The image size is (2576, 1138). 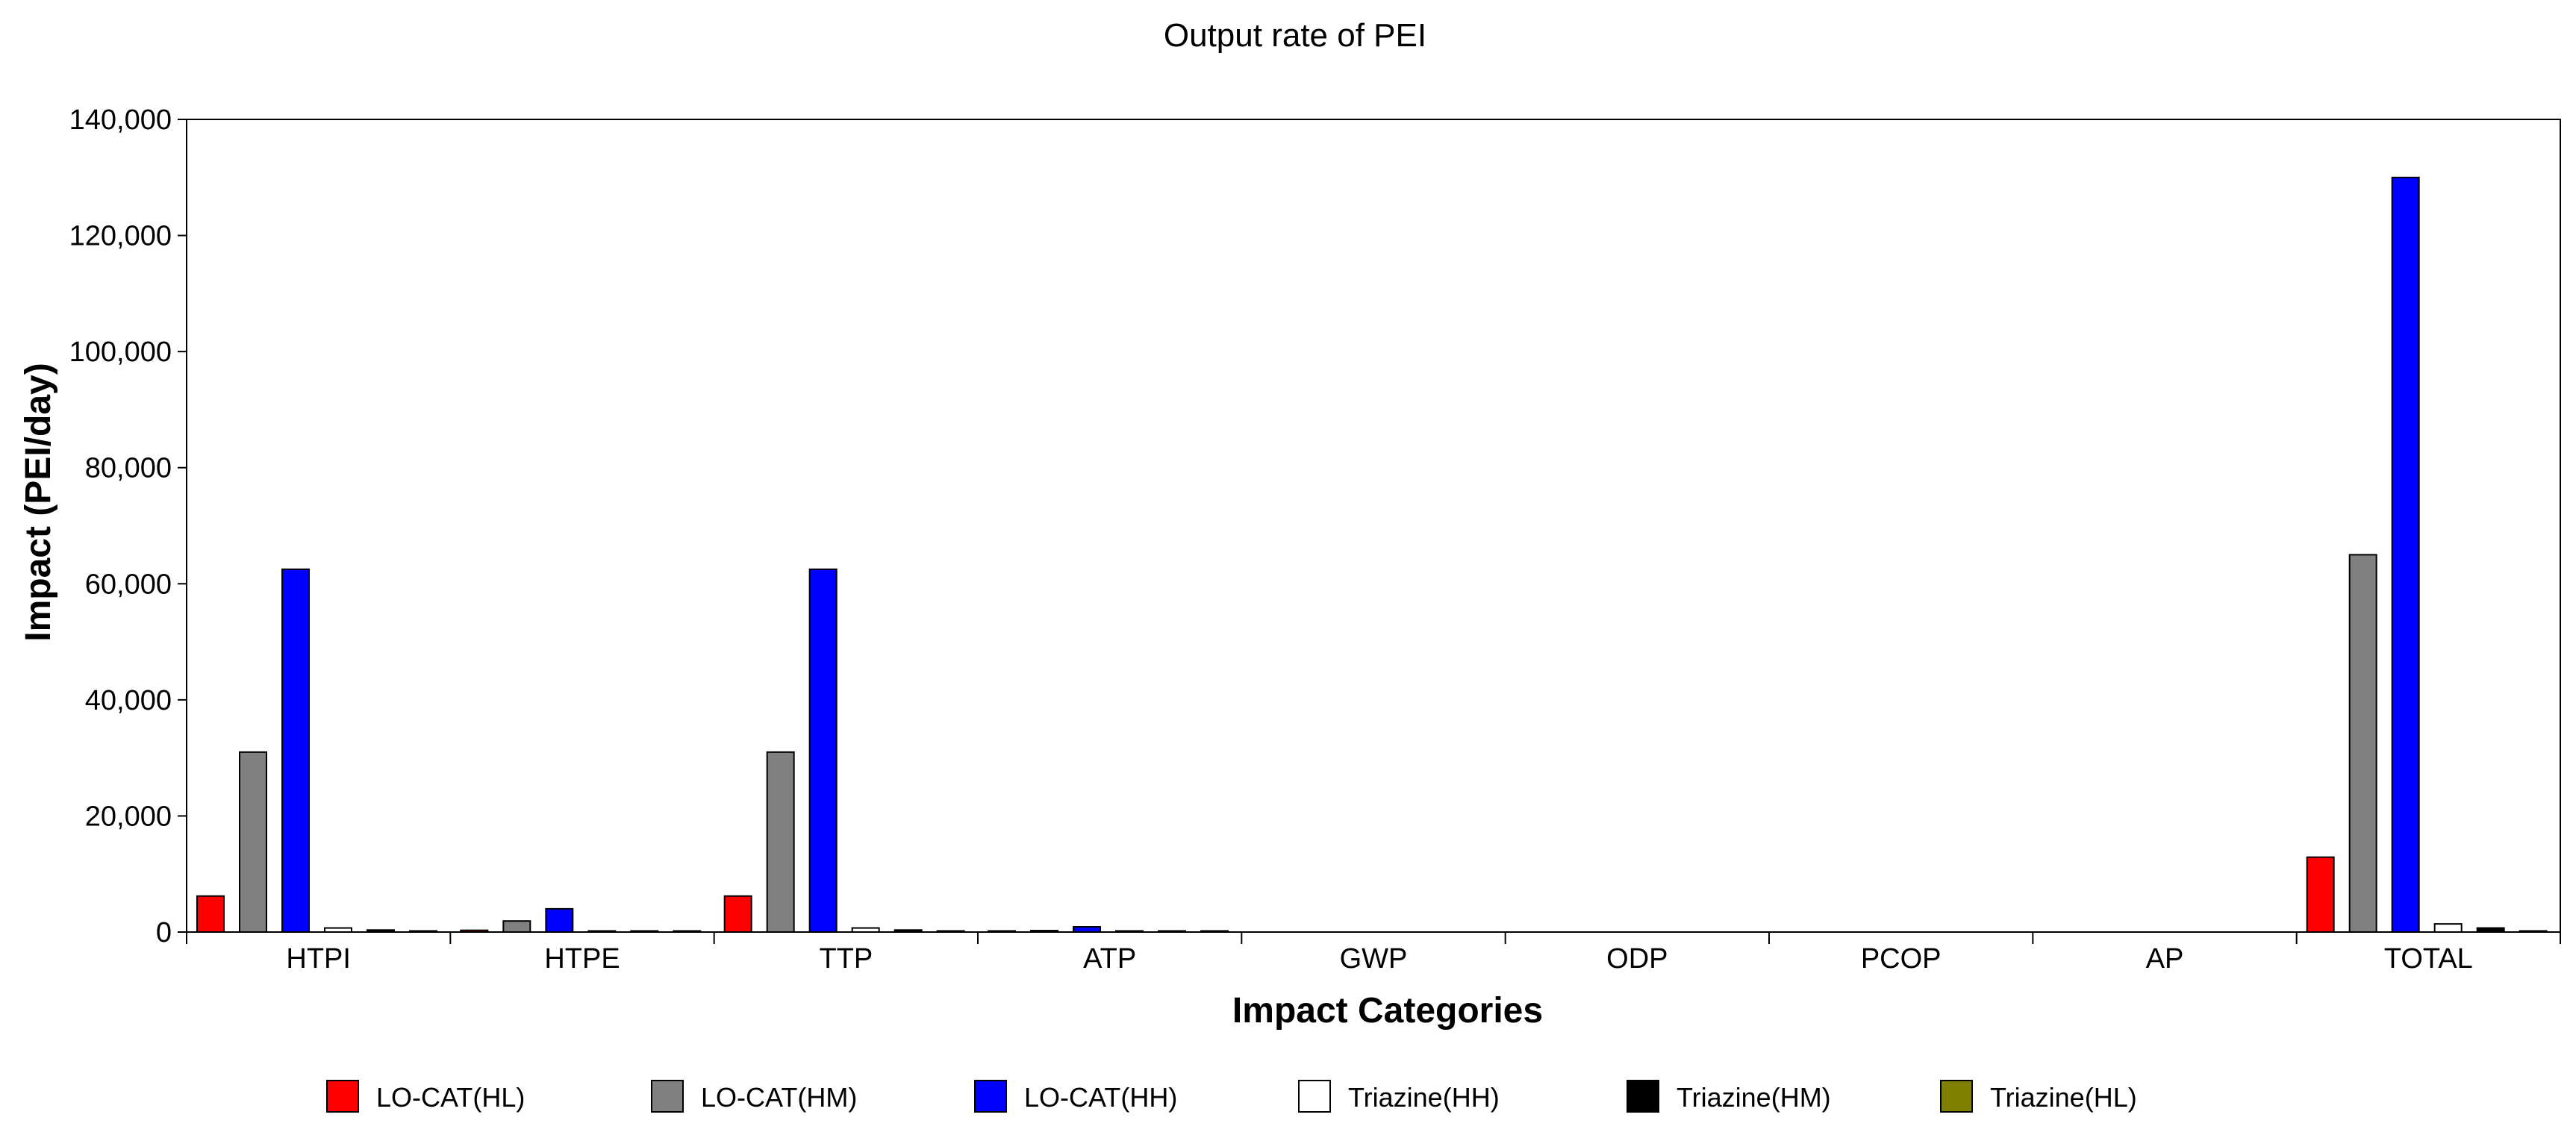 What do you see at coordinates (128, 468) in the screenshot?
I see `y-tick-label: 80,000` at bounding box center [128, 468].